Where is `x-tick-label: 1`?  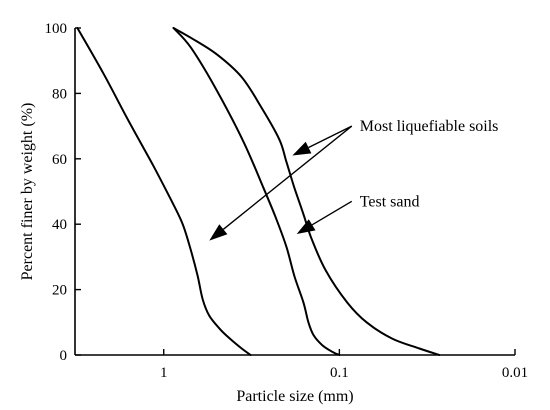
x-tick-label: 1 is located at coordinates (164, 373).